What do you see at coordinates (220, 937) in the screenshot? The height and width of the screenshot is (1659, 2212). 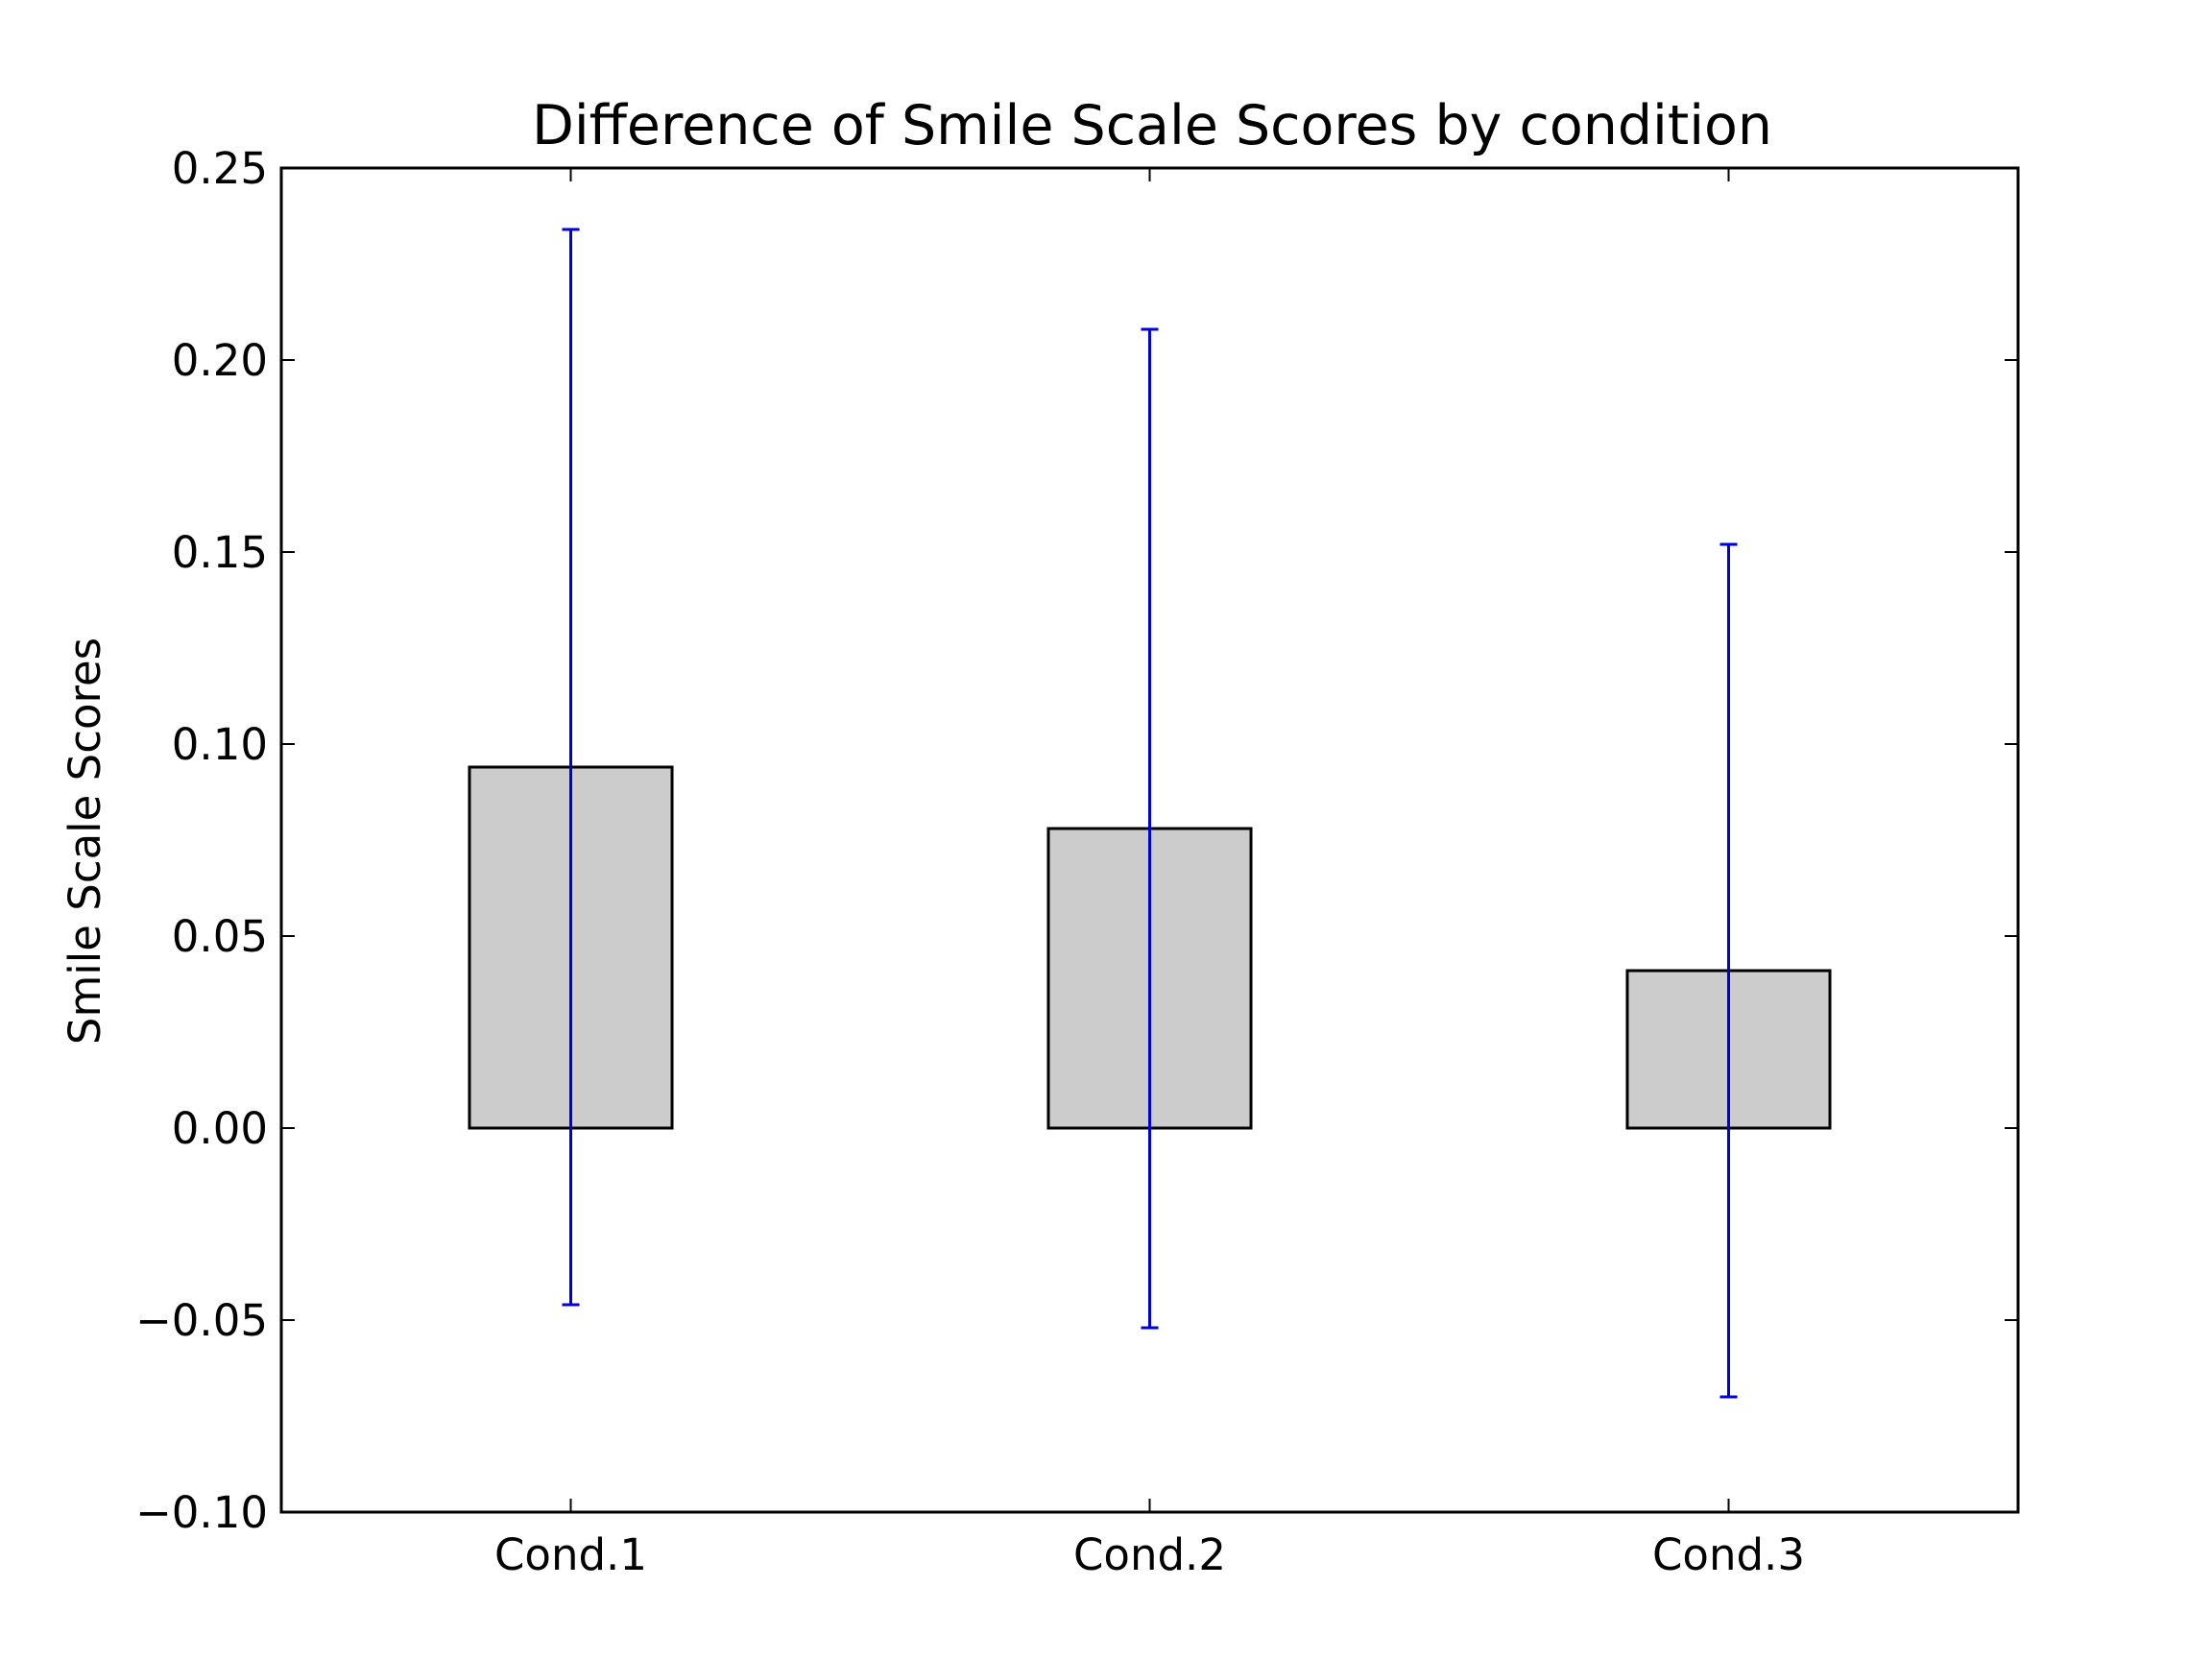 I see `y-tick-label: 0.05` at bounding box center [220, 937].